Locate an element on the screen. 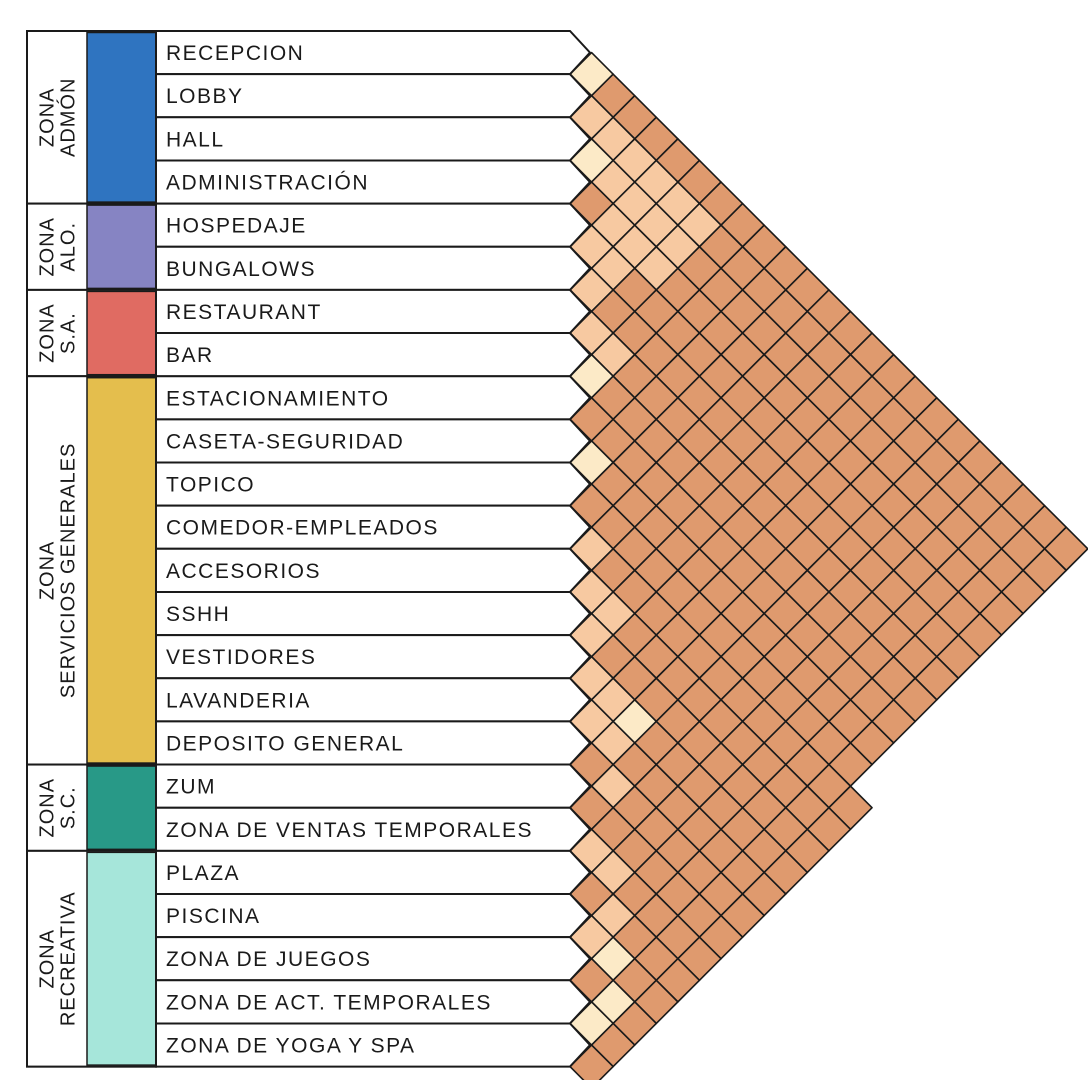 The height and width of the screenshot is (1080, 1088). space-label: BAR is located at coordinates (190, 355).